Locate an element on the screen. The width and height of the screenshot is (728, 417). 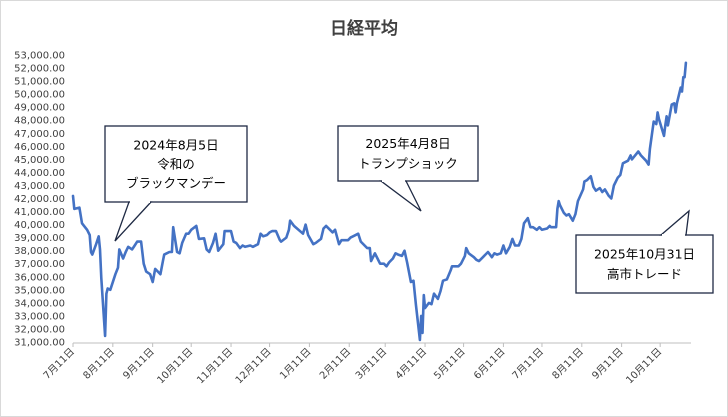
callout-text: 令和の is located at coordinates (176, 164).